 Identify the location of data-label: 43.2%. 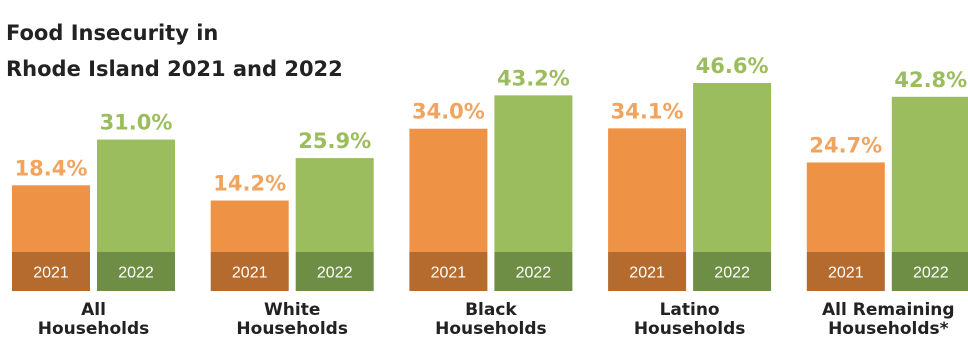
(533, 78).